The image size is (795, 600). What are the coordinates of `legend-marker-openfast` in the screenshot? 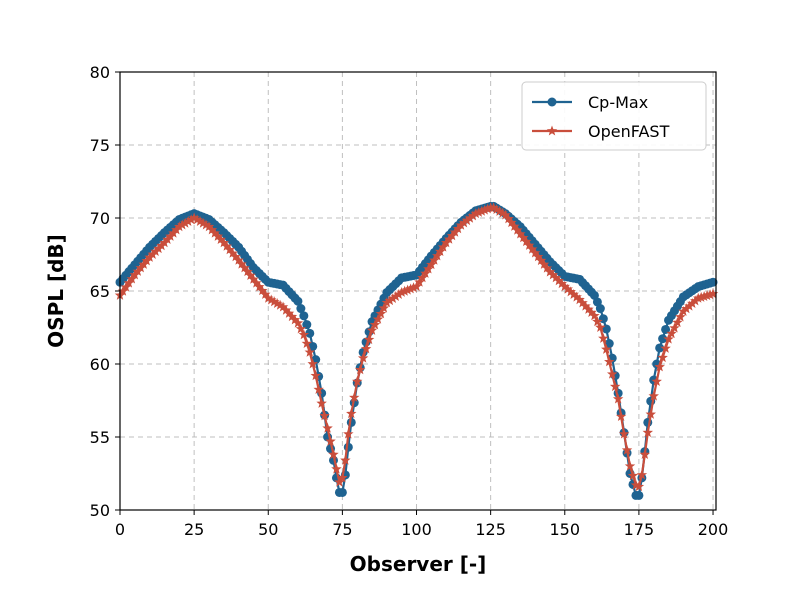 It's located at (552, 130).